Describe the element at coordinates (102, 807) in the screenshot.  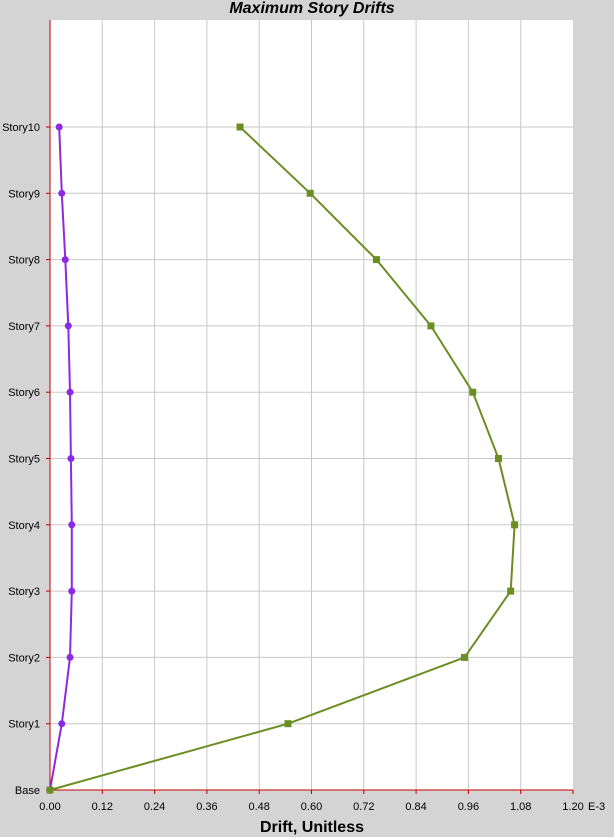
I see `x-tick-label: 0.12` at that location.